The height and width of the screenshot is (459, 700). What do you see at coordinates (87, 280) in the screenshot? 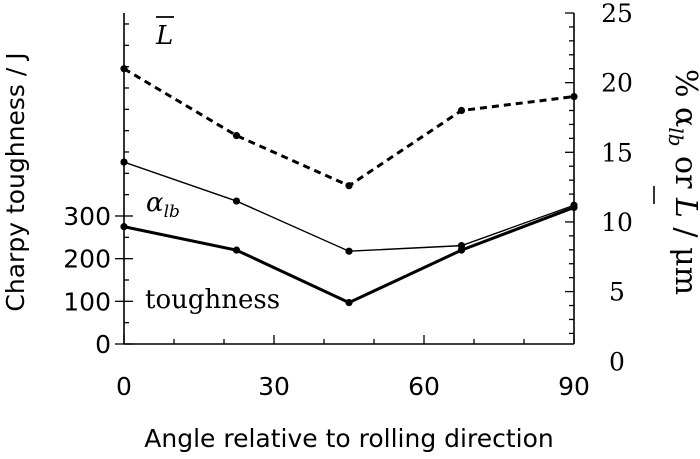
I see `left-tick-labels: 0 100 200 300` at bounding box center [87, 280].